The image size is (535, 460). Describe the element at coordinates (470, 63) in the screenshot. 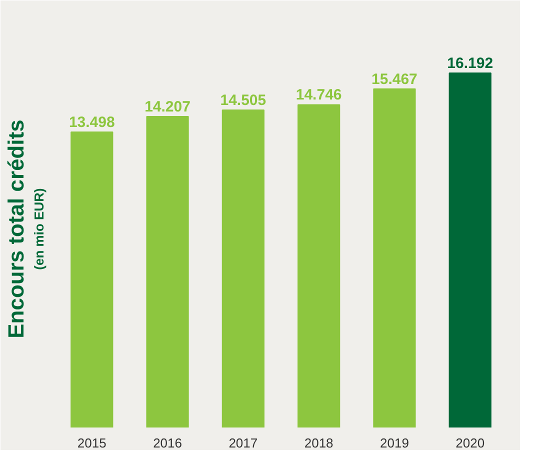

I see `data-label: 16.192` at that location.